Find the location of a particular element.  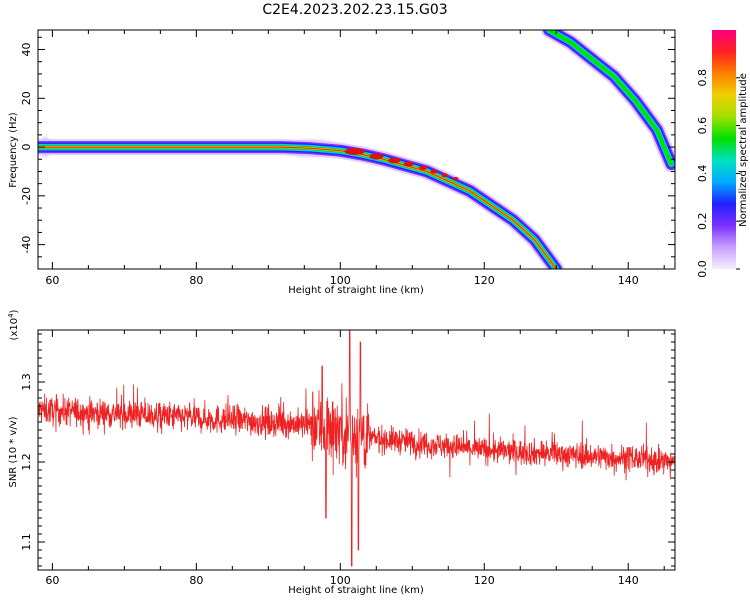

y-tick-label: 40 is located at coordinates (26, 50).